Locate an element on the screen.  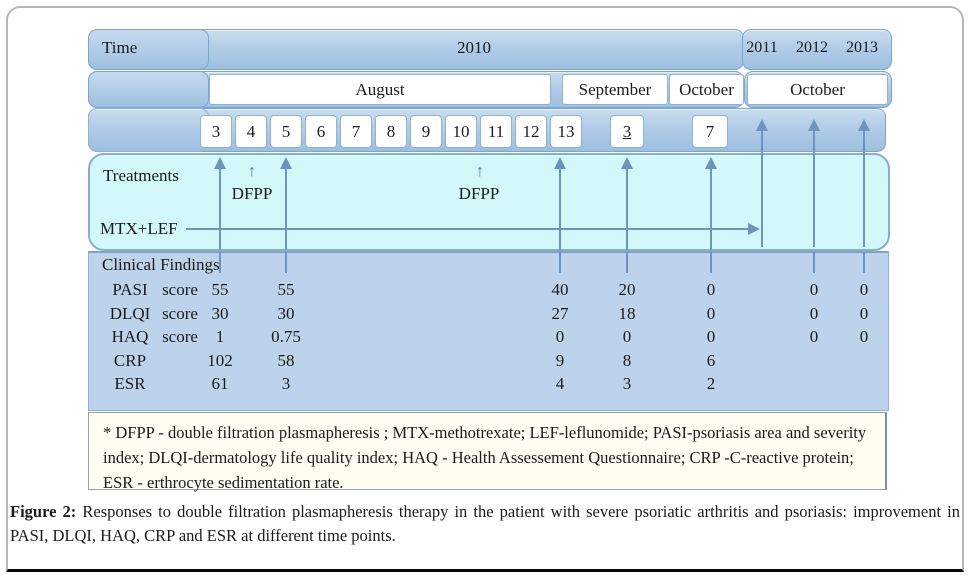
day-box-august-13: 13 is located at coordinates (566, 131).